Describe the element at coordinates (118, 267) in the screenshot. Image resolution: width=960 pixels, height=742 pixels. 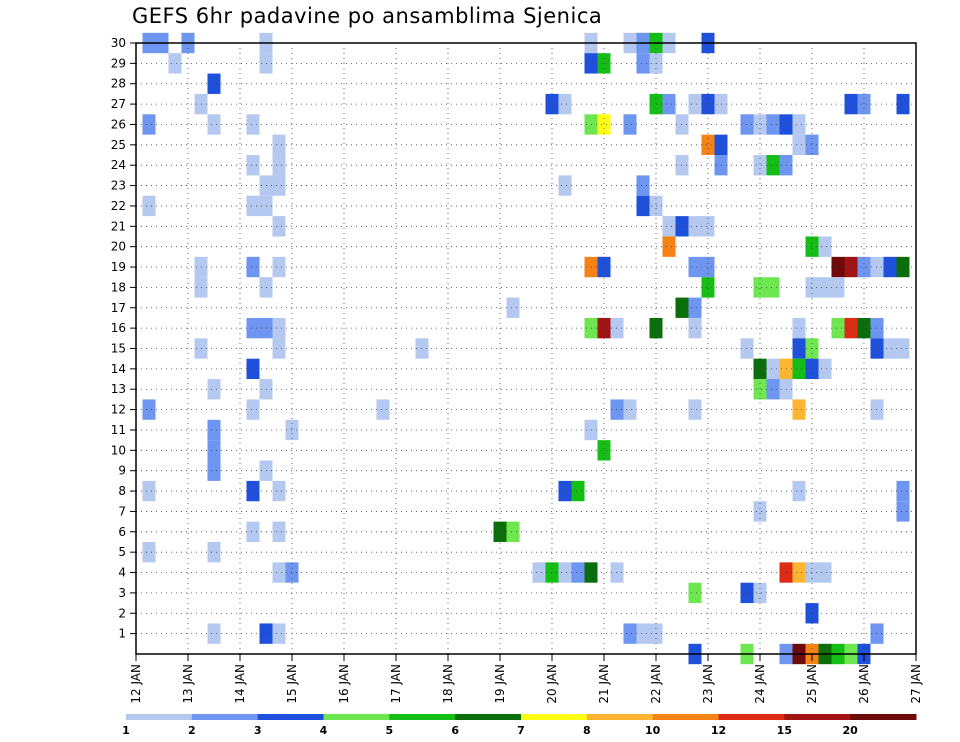
I see `y-tick-label: 19` at that location.